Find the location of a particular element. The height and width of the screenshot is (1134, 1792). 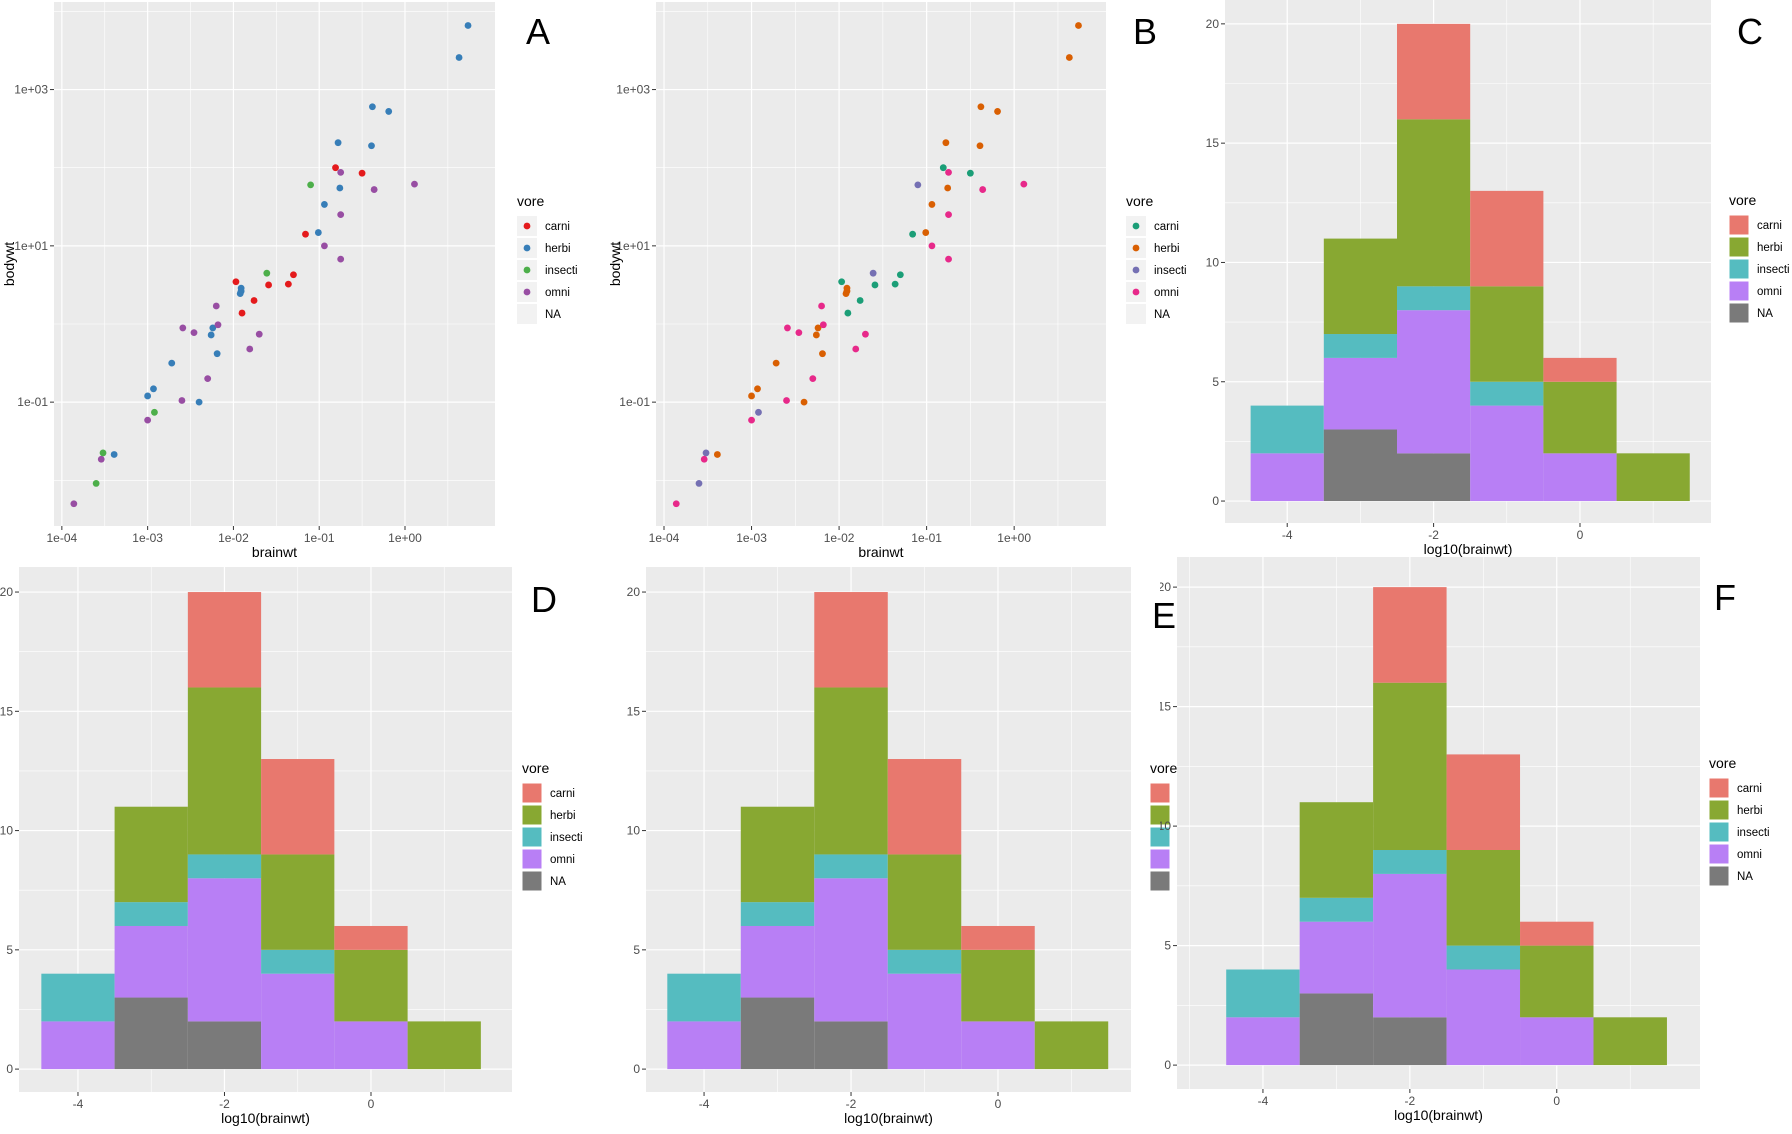

legend-key-dot-omni is located at coordinates (1136, 292).